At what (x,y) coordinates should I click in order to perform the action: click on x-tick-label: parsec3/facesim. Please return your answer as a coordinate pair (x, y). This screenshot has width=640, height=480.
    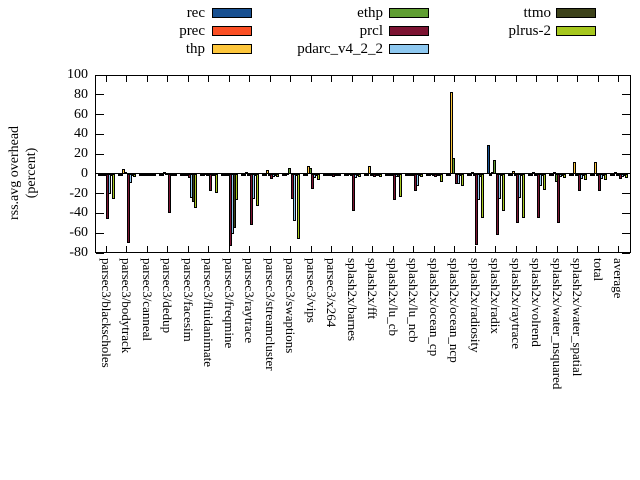
    Looking at the image, I should click on (188, 300).